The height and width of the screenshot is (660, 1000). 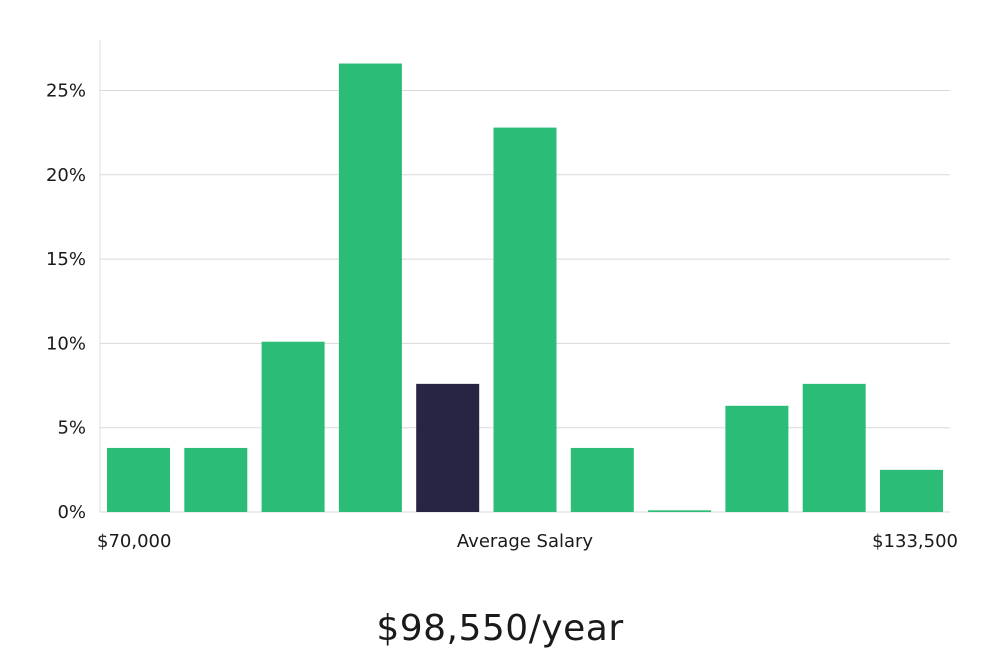 What do you see at coordinates (525, 541) in the screenshot?
I see `x-axis-title: Average Salary` at bounding box center [525, 541].